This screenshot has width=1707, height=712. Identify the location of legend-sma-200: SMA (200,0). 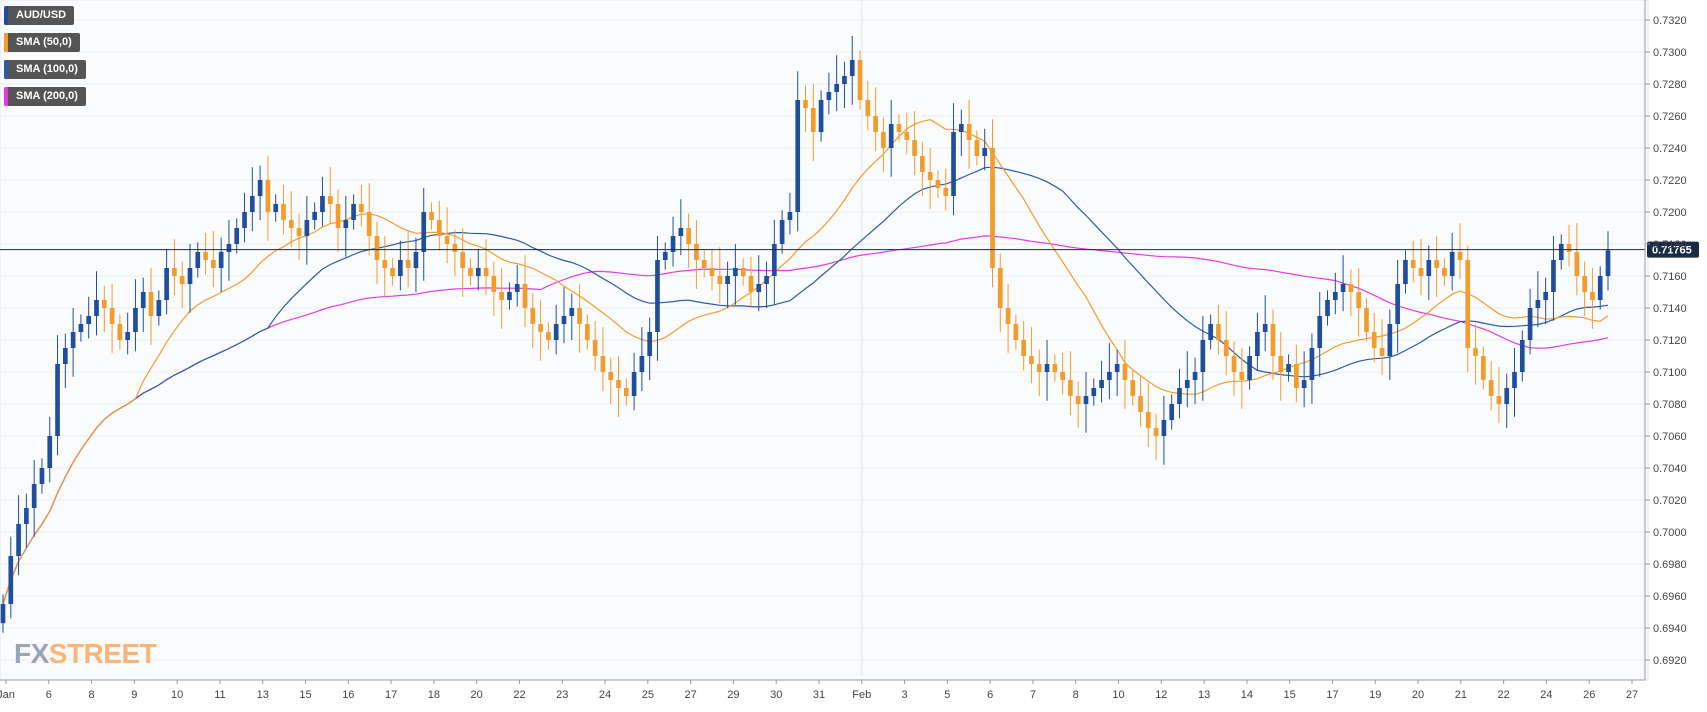
(45, 96).